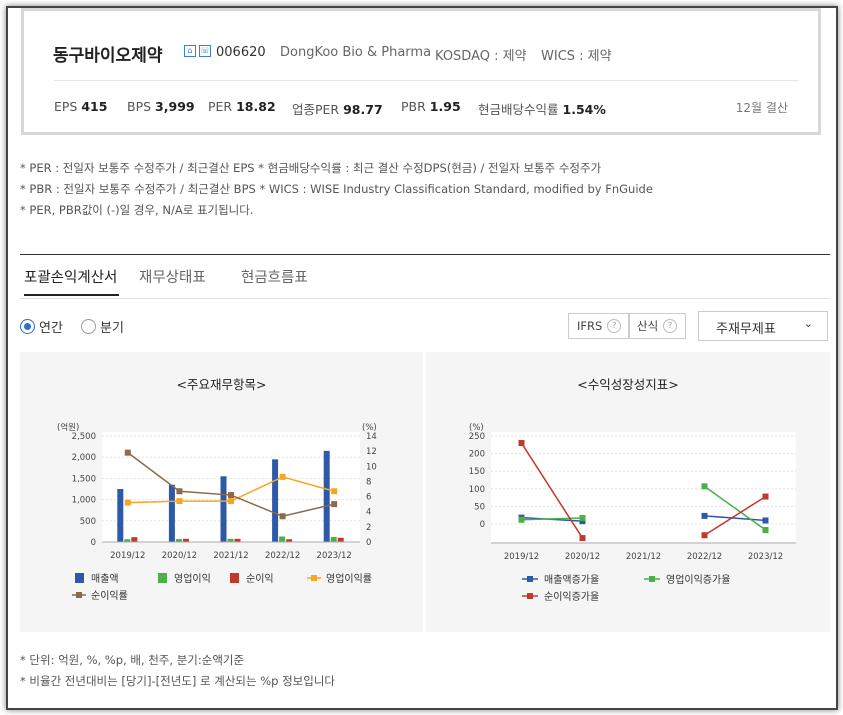 Image resolution: width=843 pixels, height=715 pixels. What do you see at coordinates (177, 681) in the screenshot?
I see `footer-line: * 비율간 전년대비는 [당기]-[전년도] 로 계산되는 %p 정보입니다` at bounding box center [177, 681].